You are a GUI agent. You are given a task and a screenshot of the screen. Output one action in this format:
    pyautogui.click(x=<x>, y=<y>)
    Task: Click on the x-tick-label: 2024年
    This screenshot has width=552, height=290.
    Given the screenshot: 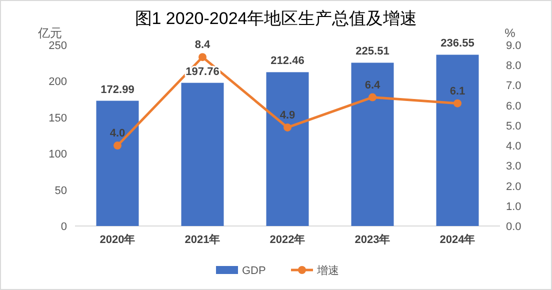 What is the action you would take?
    pyautogui.click(x=458, y=239)
    